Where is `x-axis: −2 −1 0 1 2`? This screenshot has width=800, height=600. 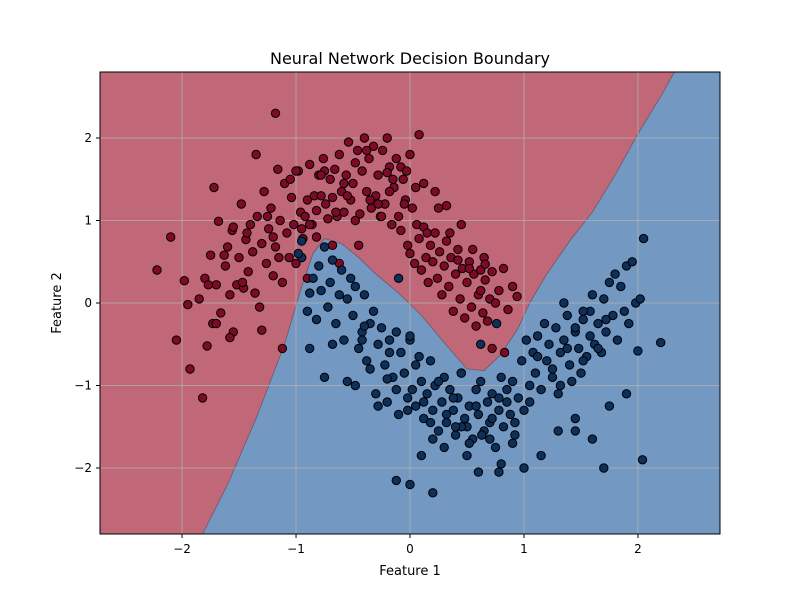 x-axis: −2 −1 0 1 2 is located at coordinates (407, 545).